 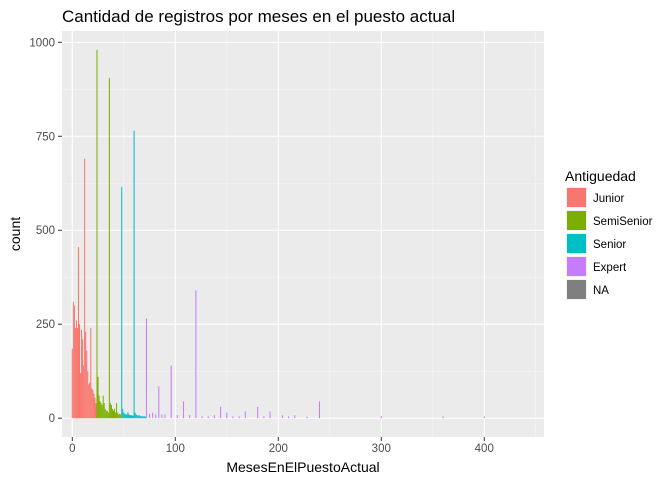 I want to click on legend-swatch-junior, so click(x=576, y=197).